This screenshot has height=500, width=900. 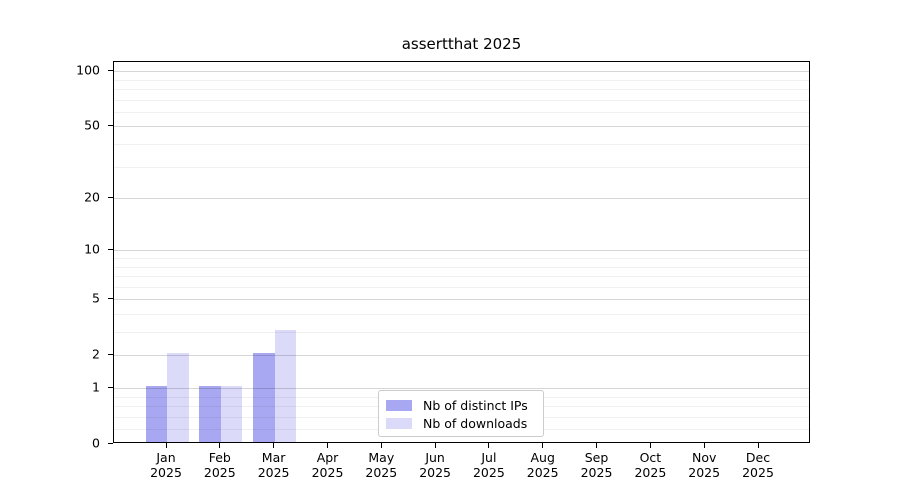 What do you see at coordinates (650, 457) in the screenshot?
I see `x-tick-month: Oct` at bounding box center [650, 457].